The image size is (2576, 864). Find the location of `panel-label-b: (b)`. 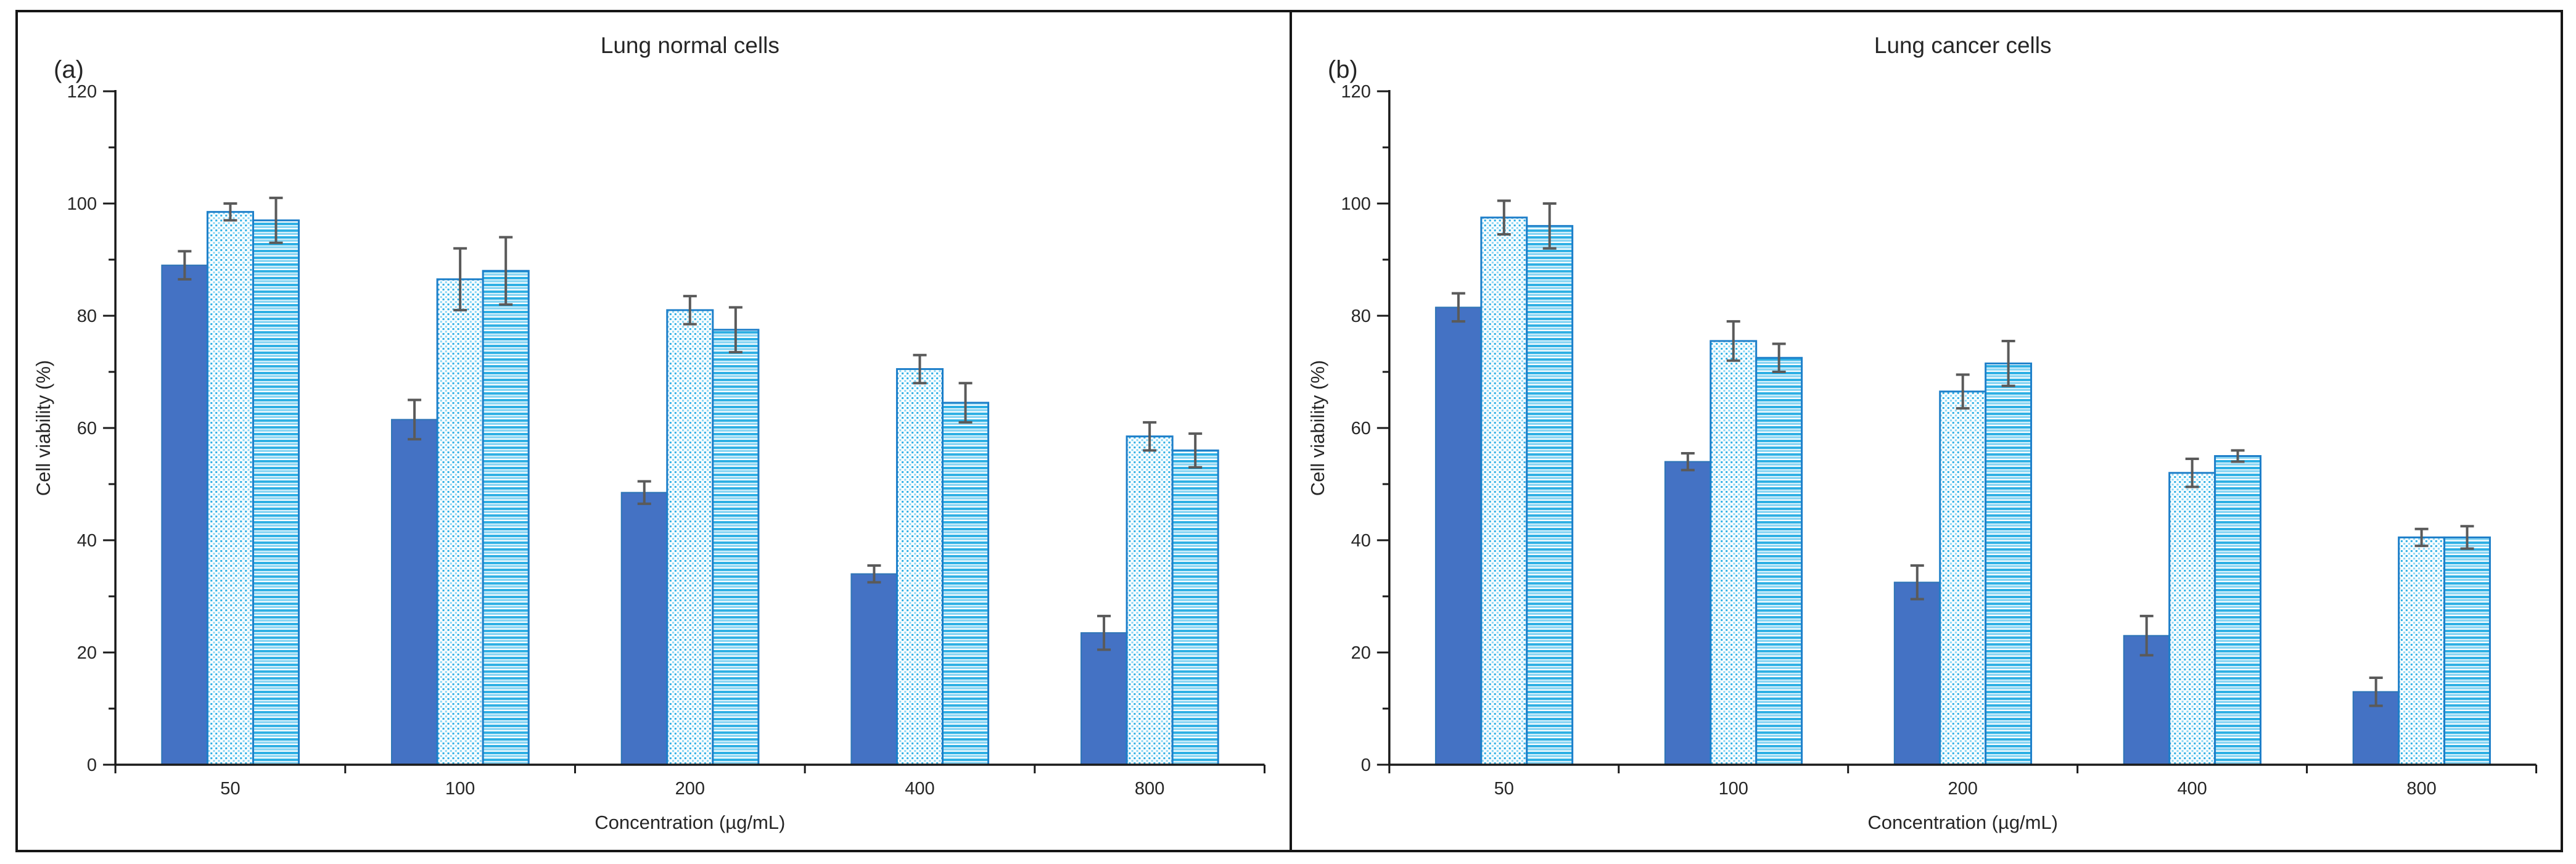

panel-label-b: (b) is located at coordinates (1342, 69).